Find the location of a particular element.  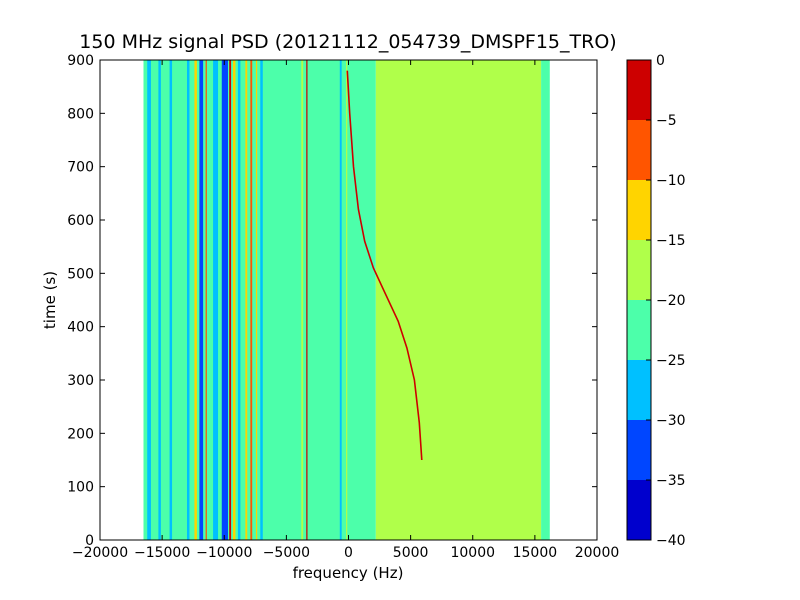

y-tick-label: 900 is located at coordinates (80, 61).